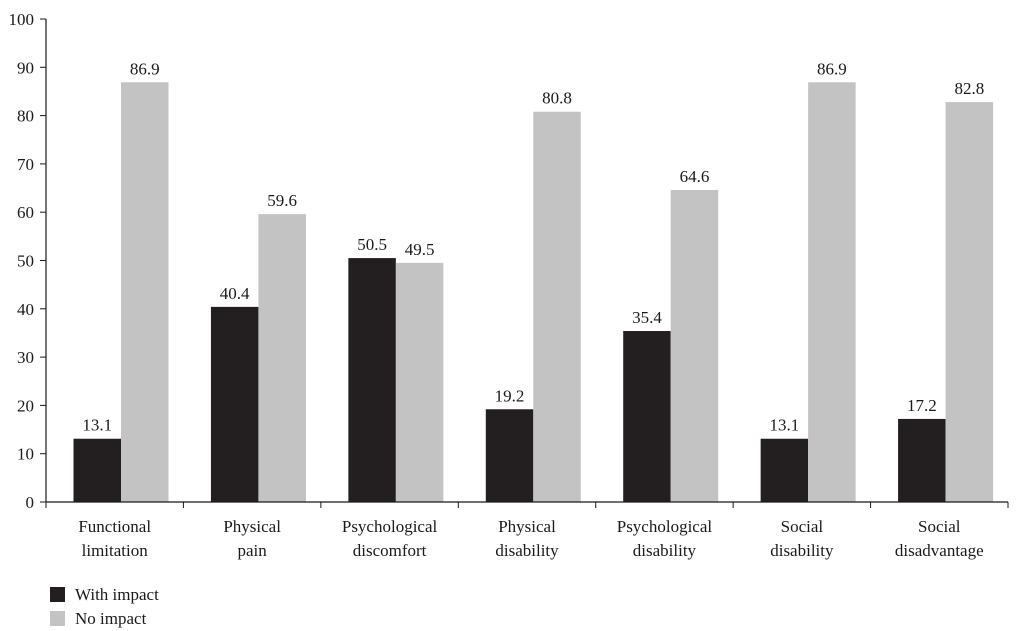 The image size is (1020, 631). I want to click on legend-label-with-impact: With impact, so click(117, 594).